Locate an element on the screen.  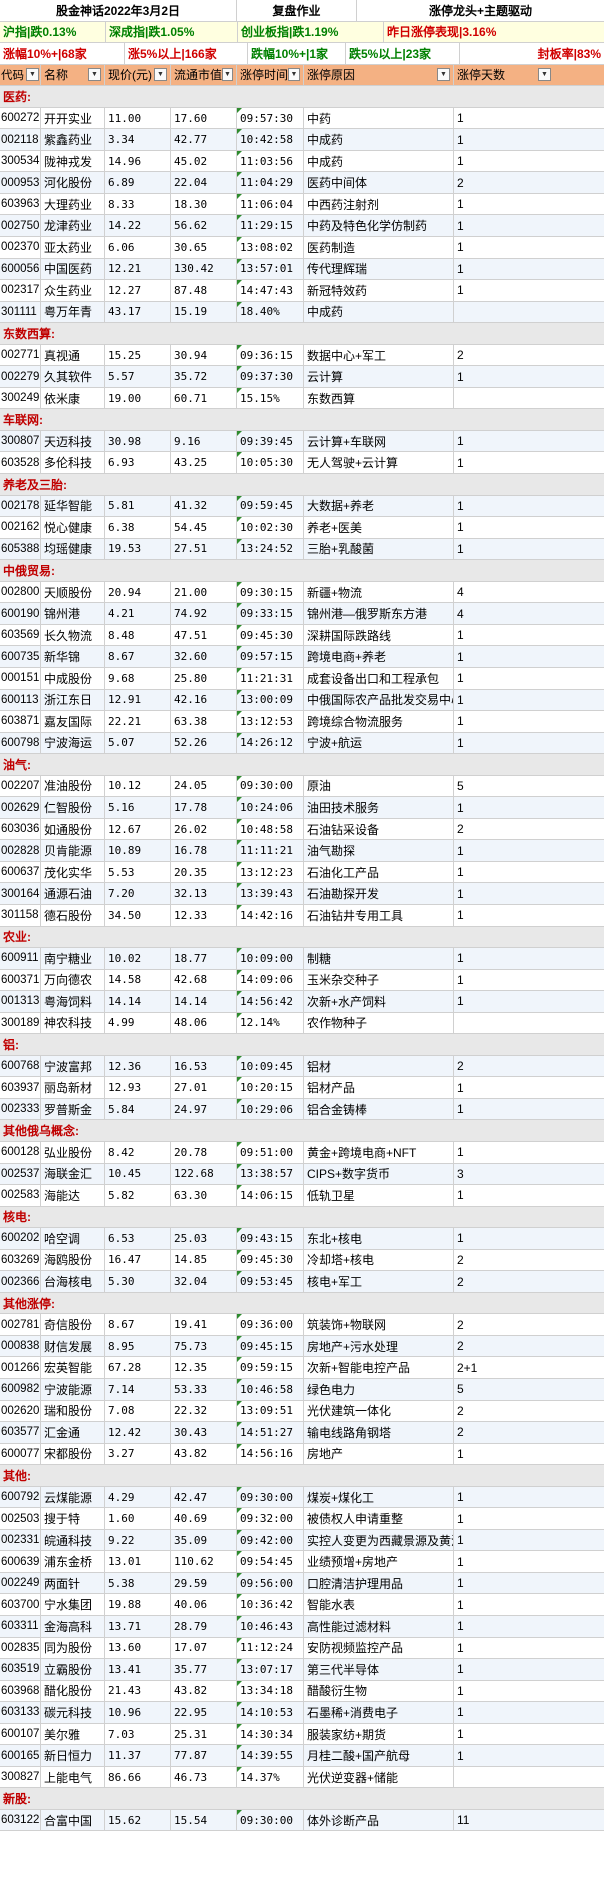
table-row: 600128 弘业股份 8.42 20.78 09:51:00 黄金+跨境电商+NFT 1 is located at coordinates (302, 1152).